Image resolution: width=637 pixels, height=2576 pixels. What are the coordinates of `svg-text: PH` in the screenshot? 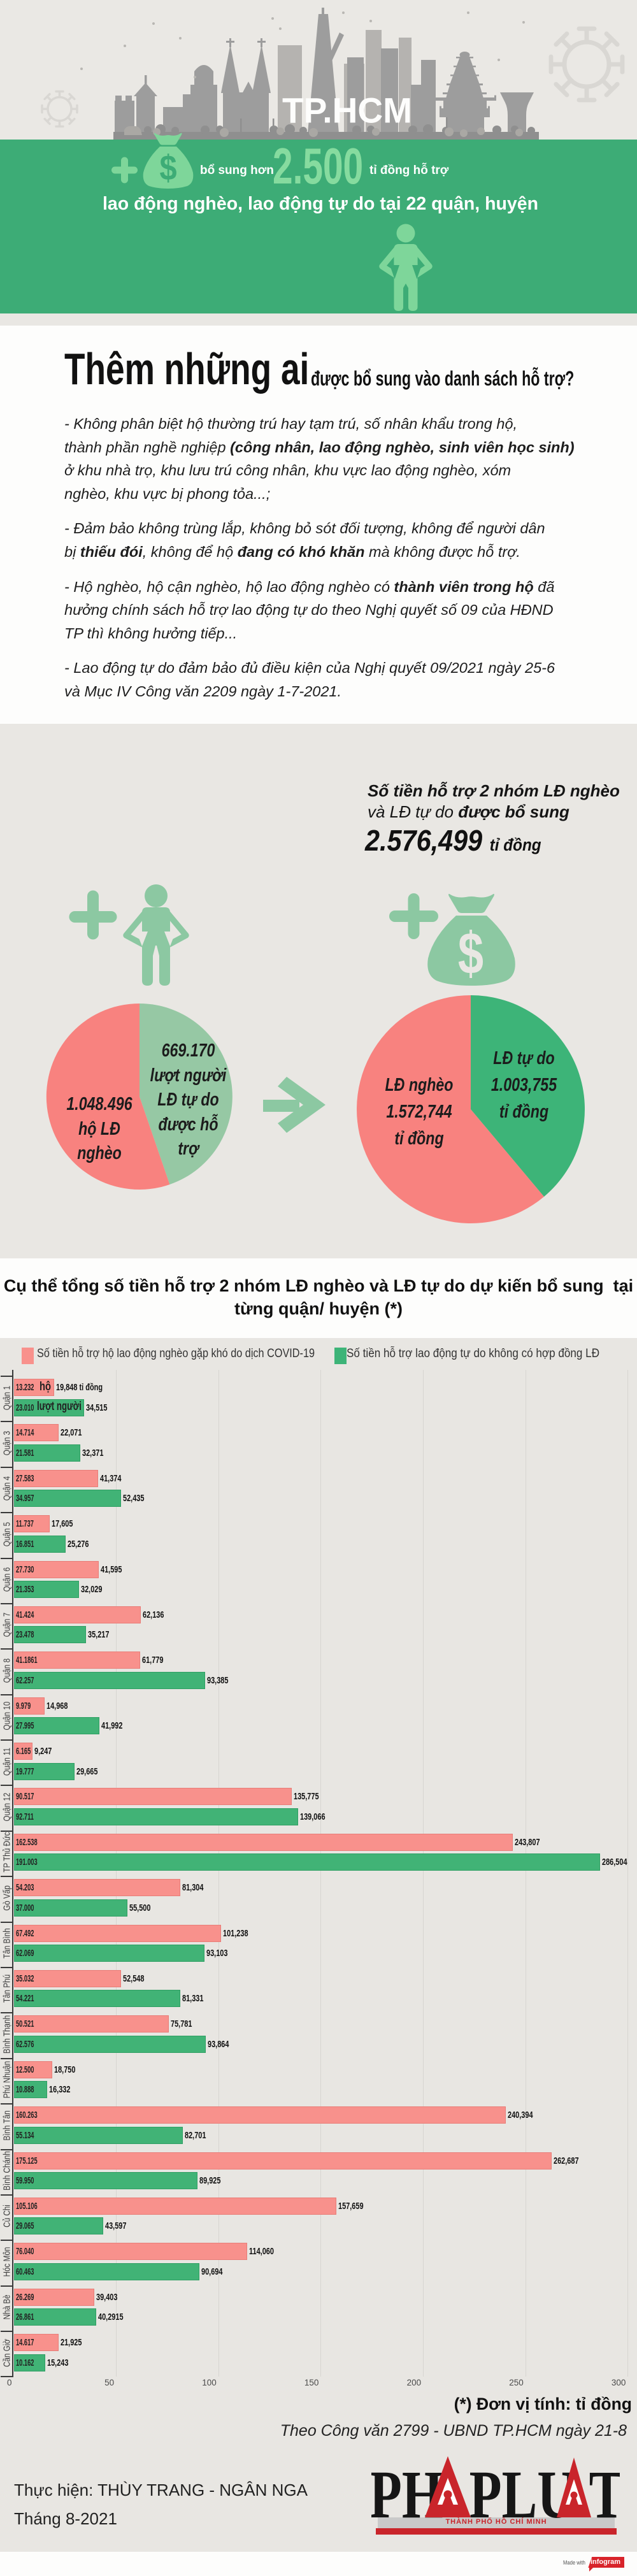 It's located at (407, 2494).